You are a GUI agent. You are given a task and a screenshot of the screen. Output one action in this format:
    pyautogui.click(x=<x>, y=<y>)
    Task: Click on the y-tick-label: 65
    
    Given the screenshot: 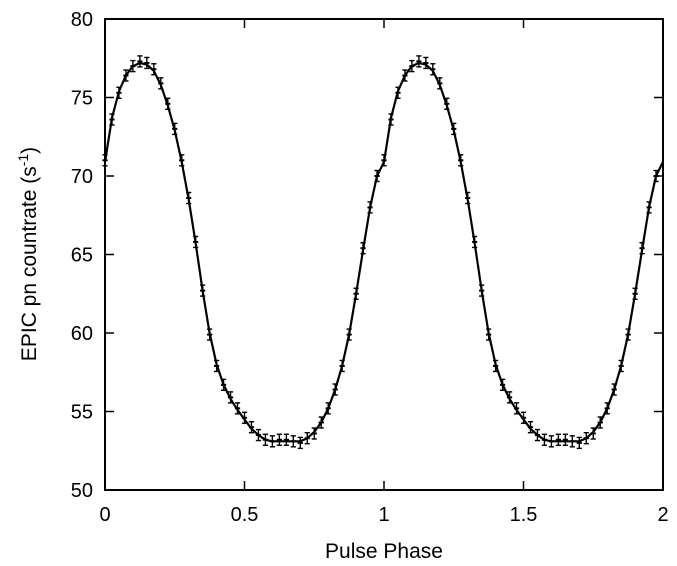 What is the action you would take?
    pyautogui.click(x=82, y=256)
    